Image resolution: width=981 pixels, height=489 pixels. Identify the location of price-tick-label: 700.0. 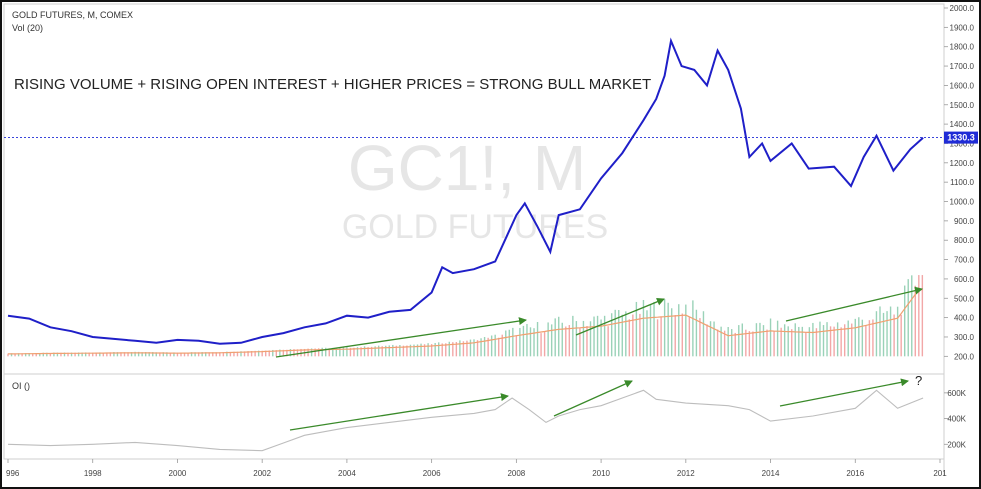
(964, 260).